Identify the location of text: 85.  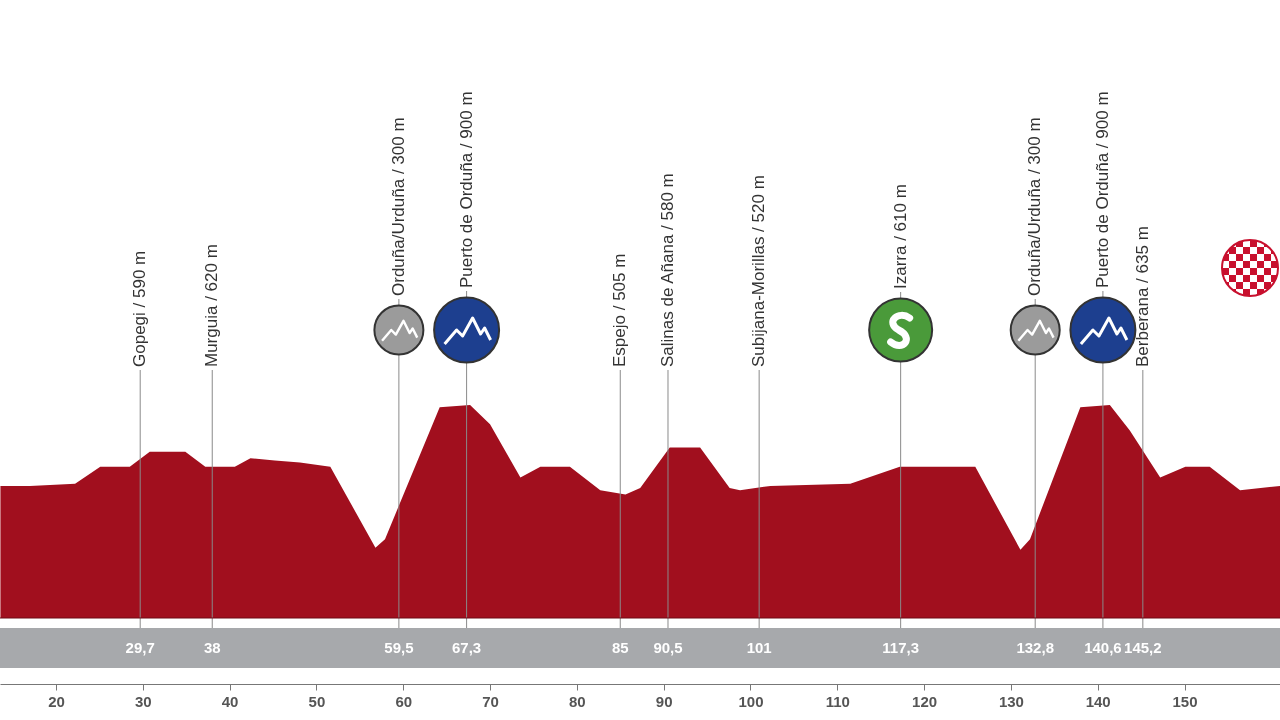
(620, 647).